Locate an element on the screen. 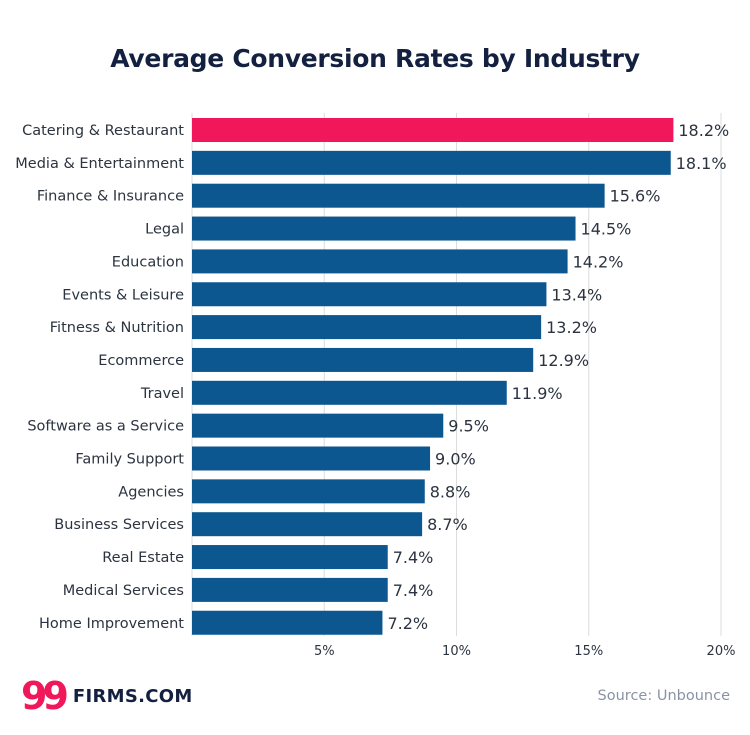  bar-real-estate is located at coordinates (290, 557).